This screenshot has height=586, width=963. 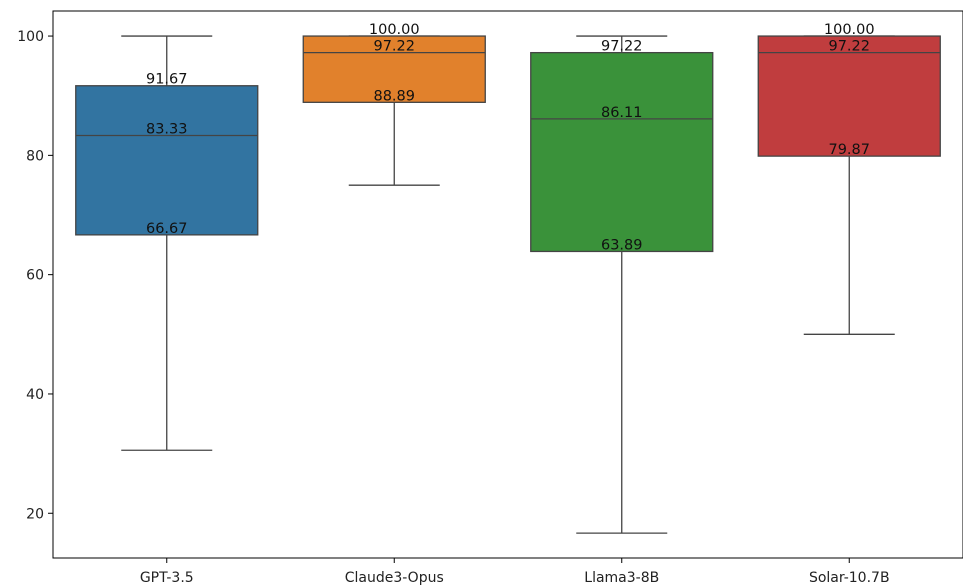 What do you see at coordinates (849, 96) in the screenshot?
I see `box-solar-10-7b` at bounding box center [849, 96].